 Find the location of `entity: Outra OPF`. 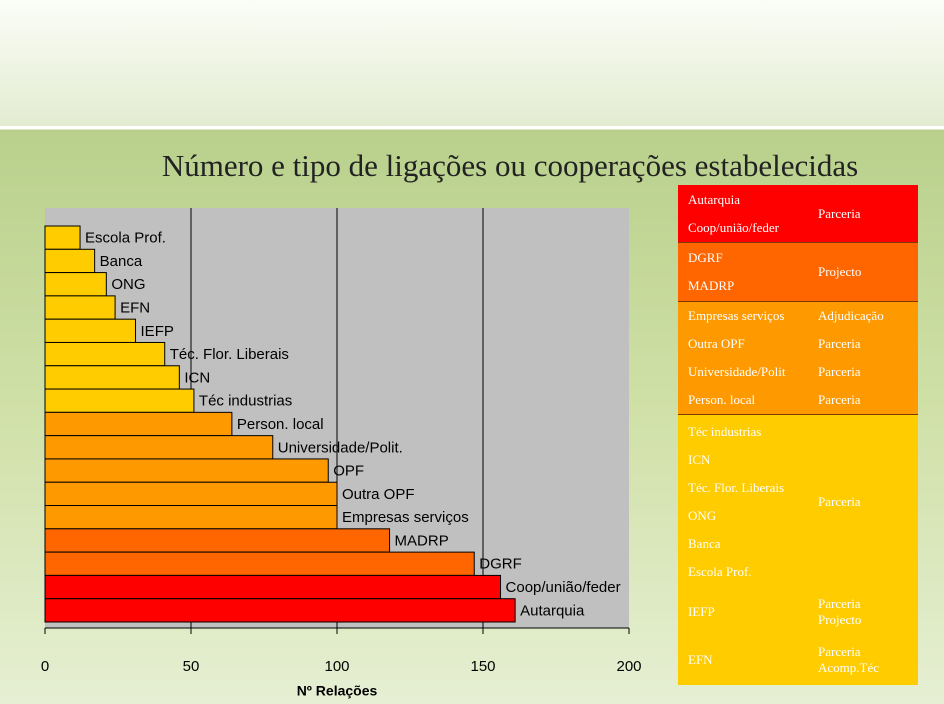

entity: Outra OPF is located at coordinates (716, 343).